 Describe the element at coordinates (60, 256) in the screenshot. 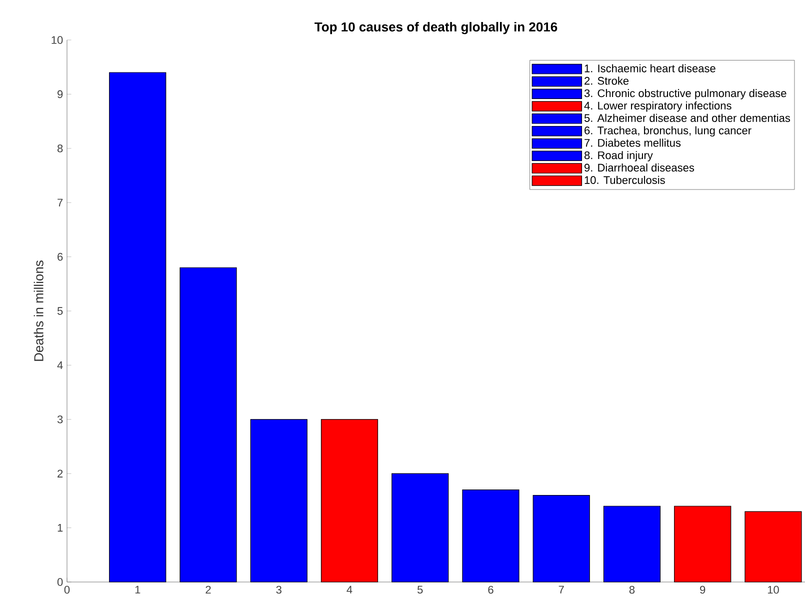

I see `y-tick-label: 6` at that location.